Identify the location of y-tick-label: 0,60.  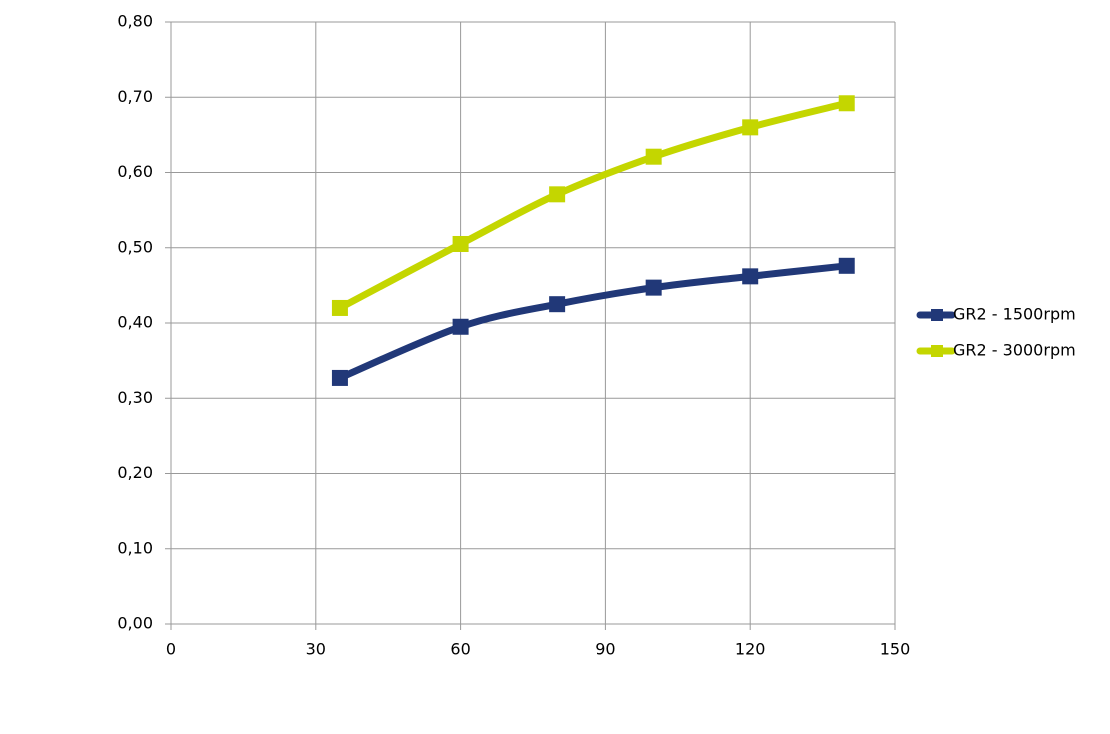
(135, 171).